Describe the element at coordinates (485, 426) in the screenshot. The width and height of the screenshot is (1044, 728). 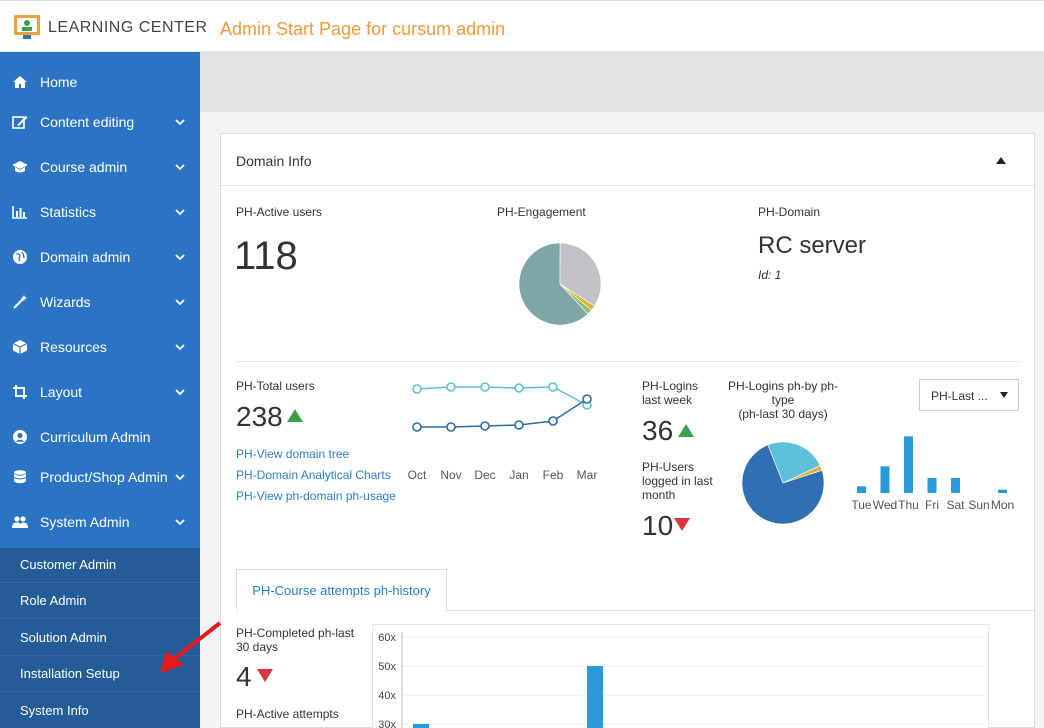
I see `line-point-lower-dec` at that location.